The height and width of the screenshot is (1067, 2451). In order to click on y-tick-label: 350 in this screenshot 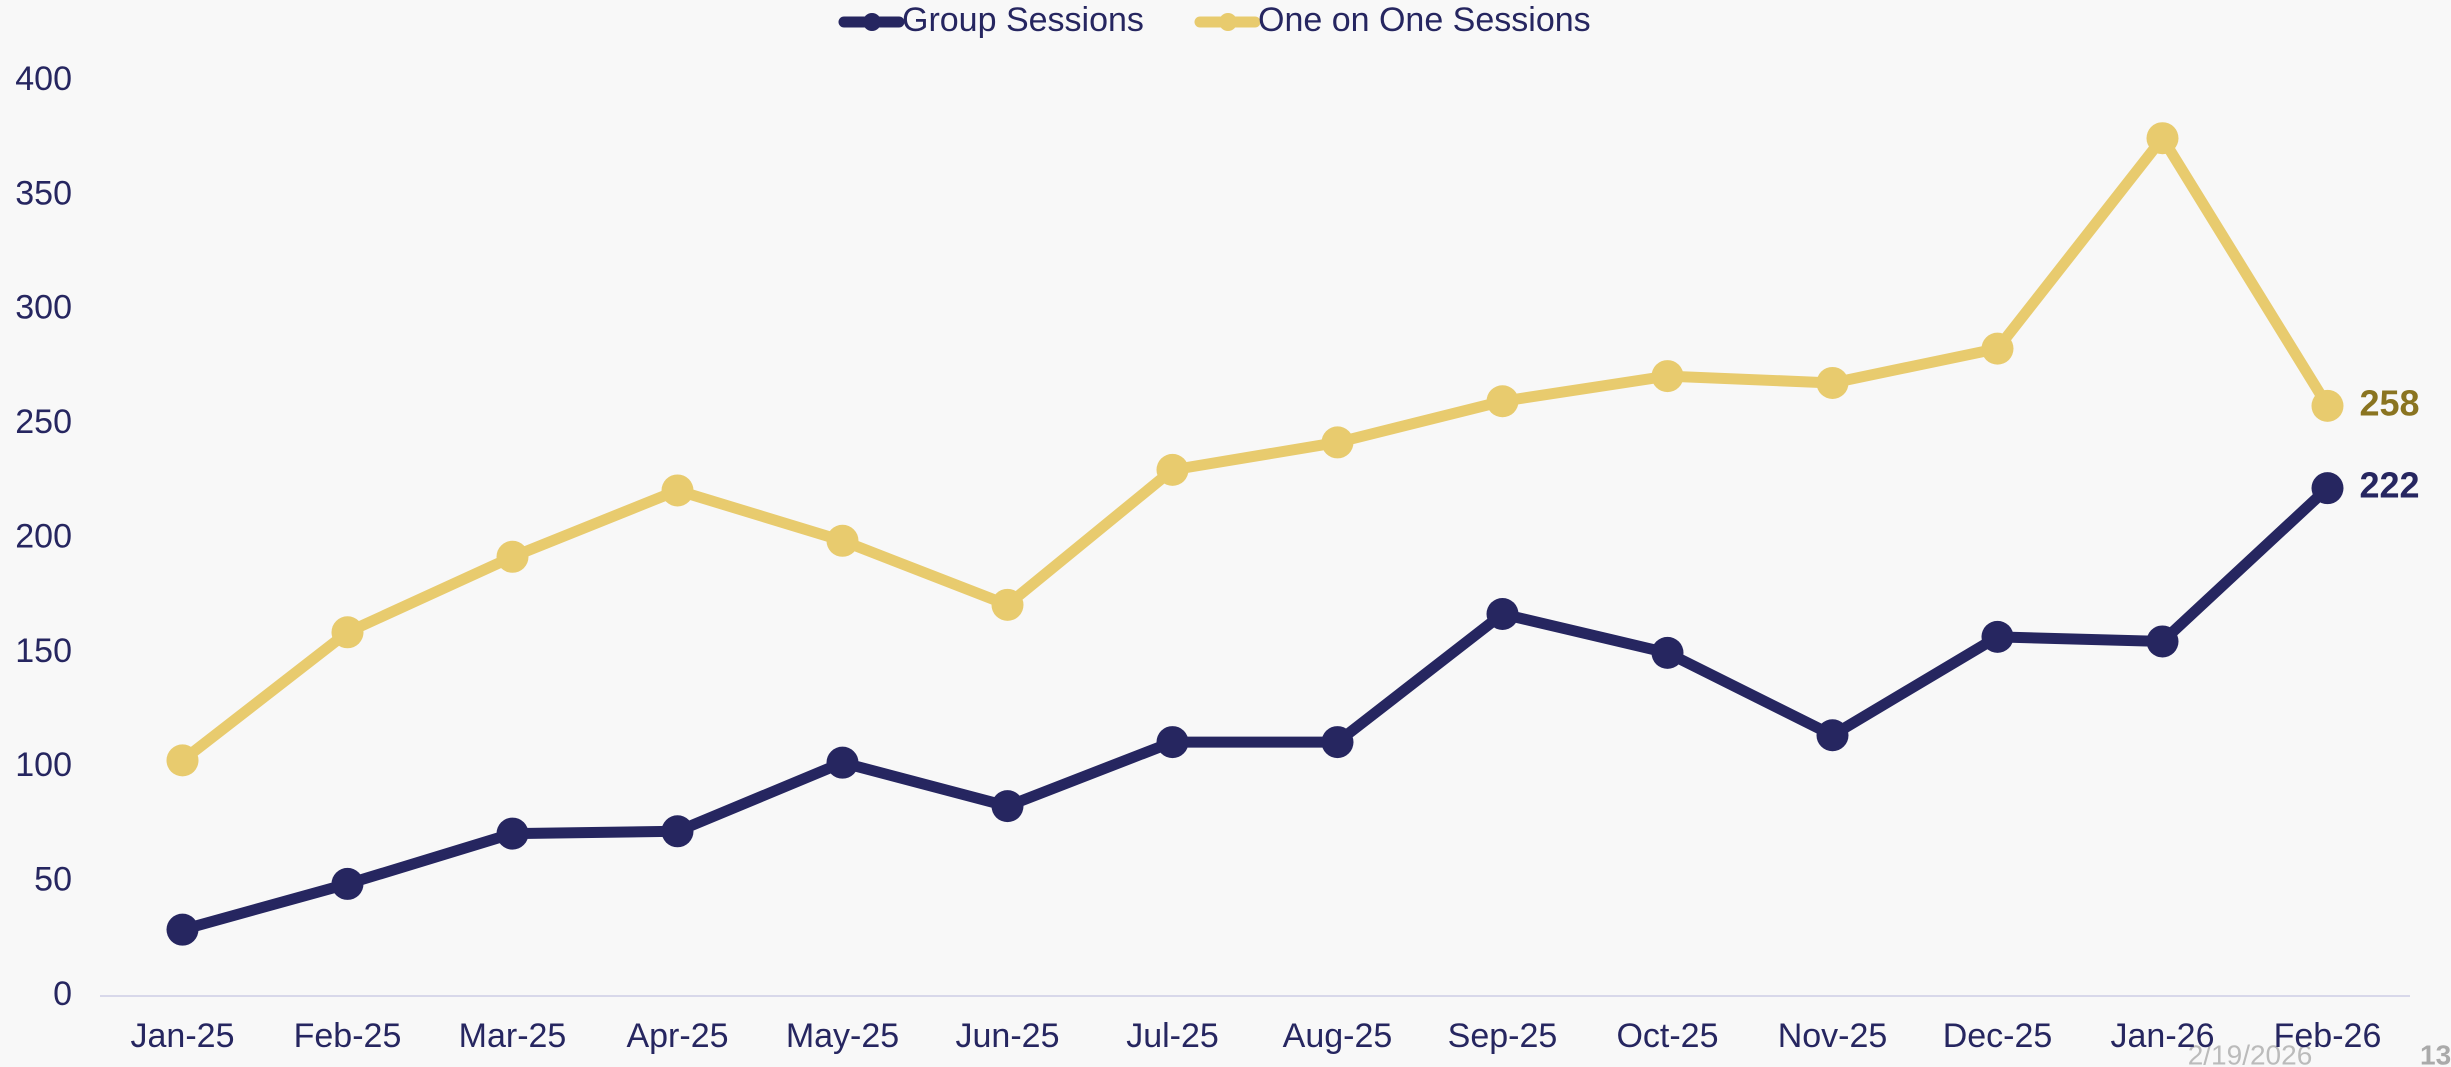, I will do `click(43, 193)`.